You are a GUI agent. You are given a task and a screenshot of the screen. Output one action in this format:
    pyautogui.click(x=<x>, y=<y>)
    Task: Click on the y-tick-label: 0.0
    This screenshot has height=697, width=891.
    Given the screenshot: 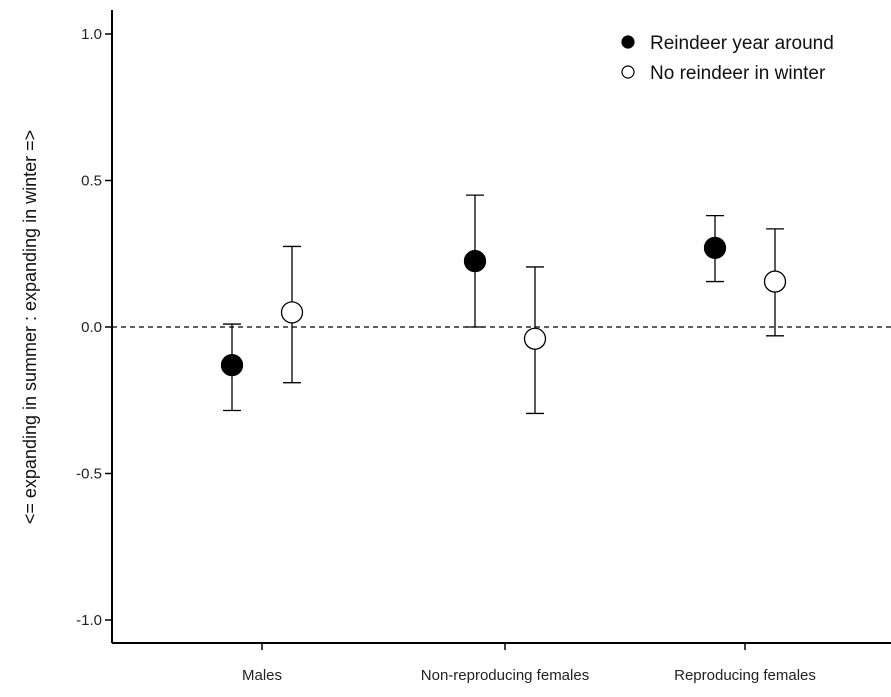 What is the action you would take?
    pyautogui.click(x=91, y=327)
    